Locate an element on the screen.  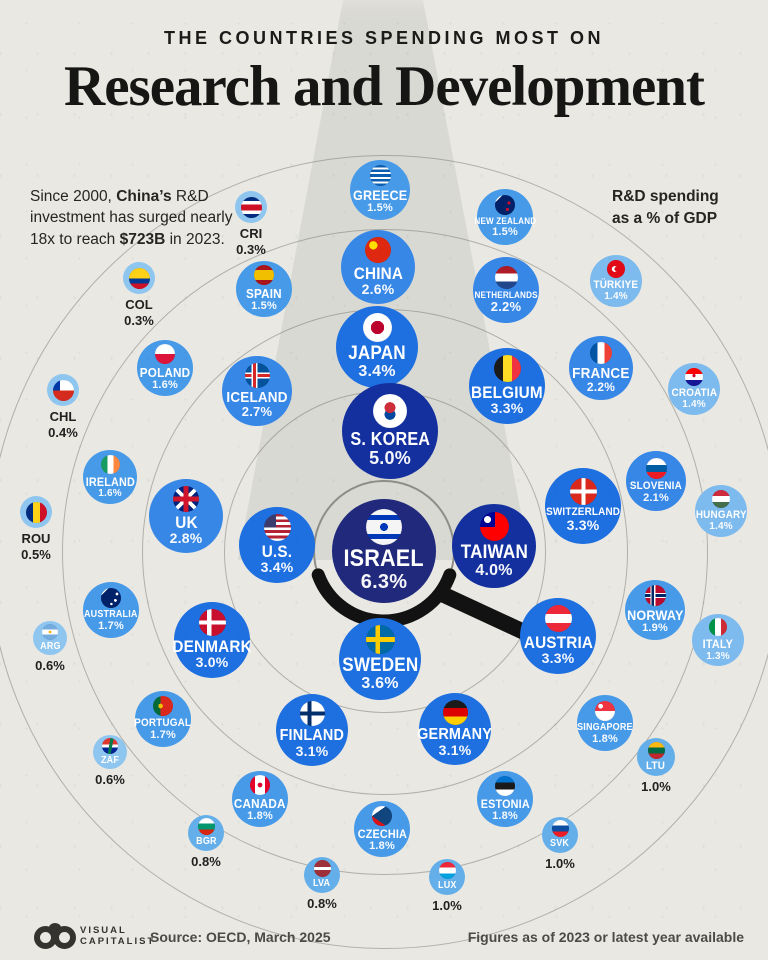
country-bubble-uk: UK 2.8% is located at coordinates (186, 516).